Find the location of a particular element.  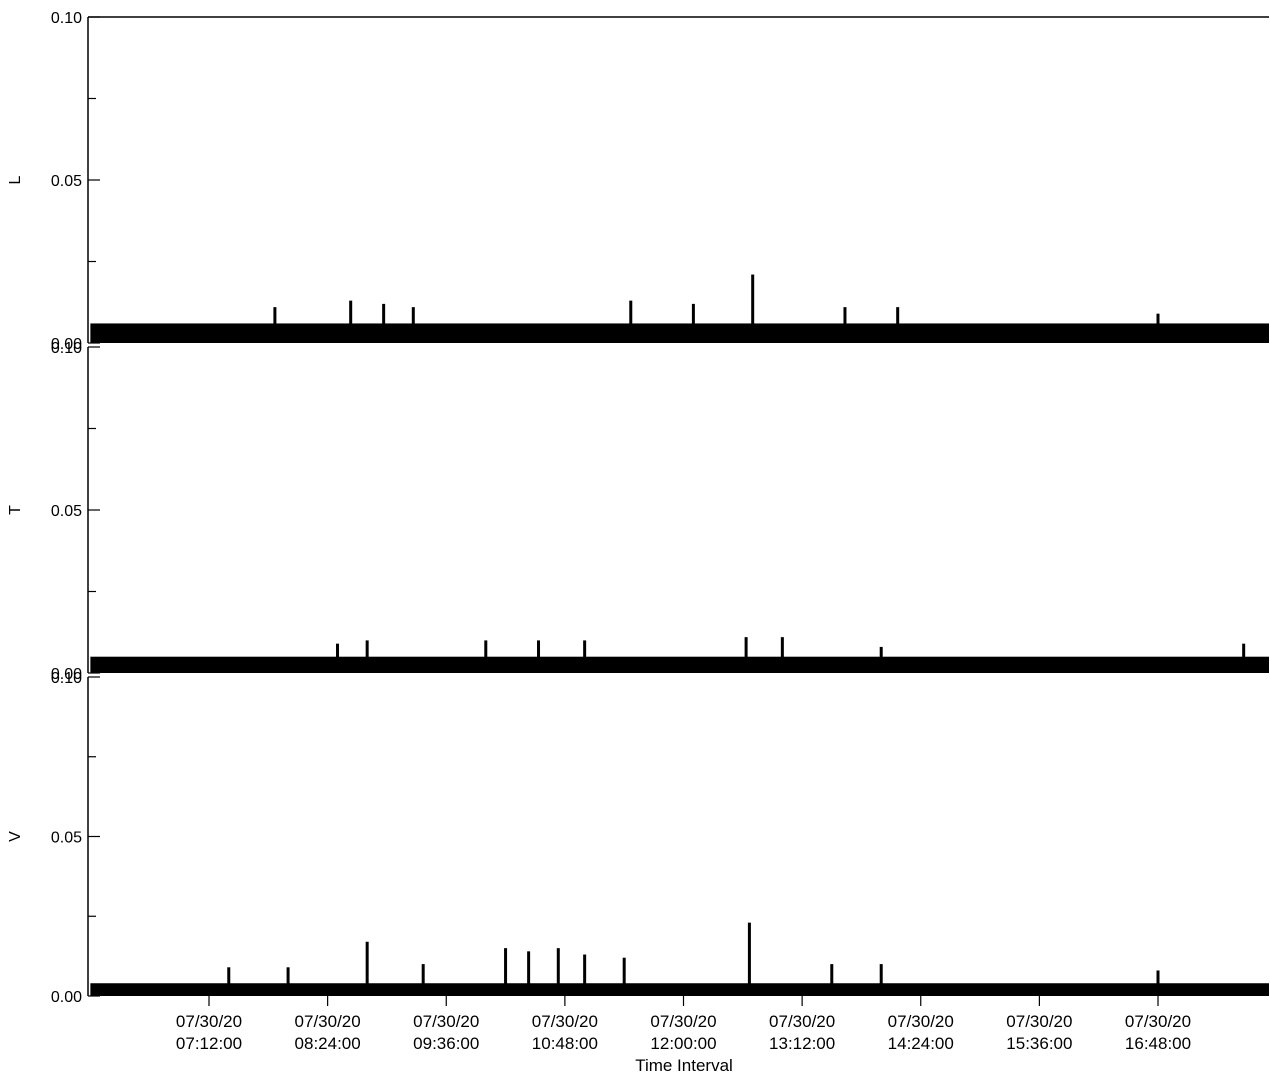

x-tick-time: 12:00:00 is located at coordinates (683, 1043).